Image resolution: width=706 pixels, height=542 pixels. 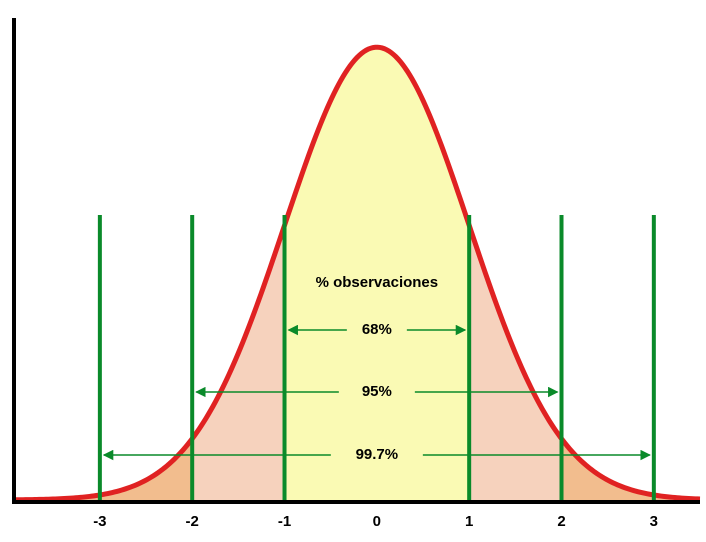 I want to click on x-tick-label: 1, so click(x=469, y=521).